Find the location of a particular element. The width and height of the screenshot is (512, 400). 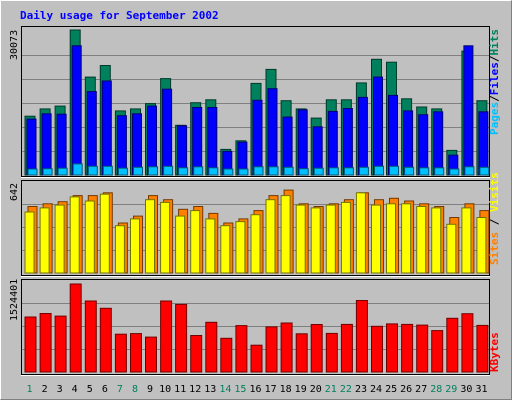

x-label-day-11: 11 is located at coordinates (180, 389).